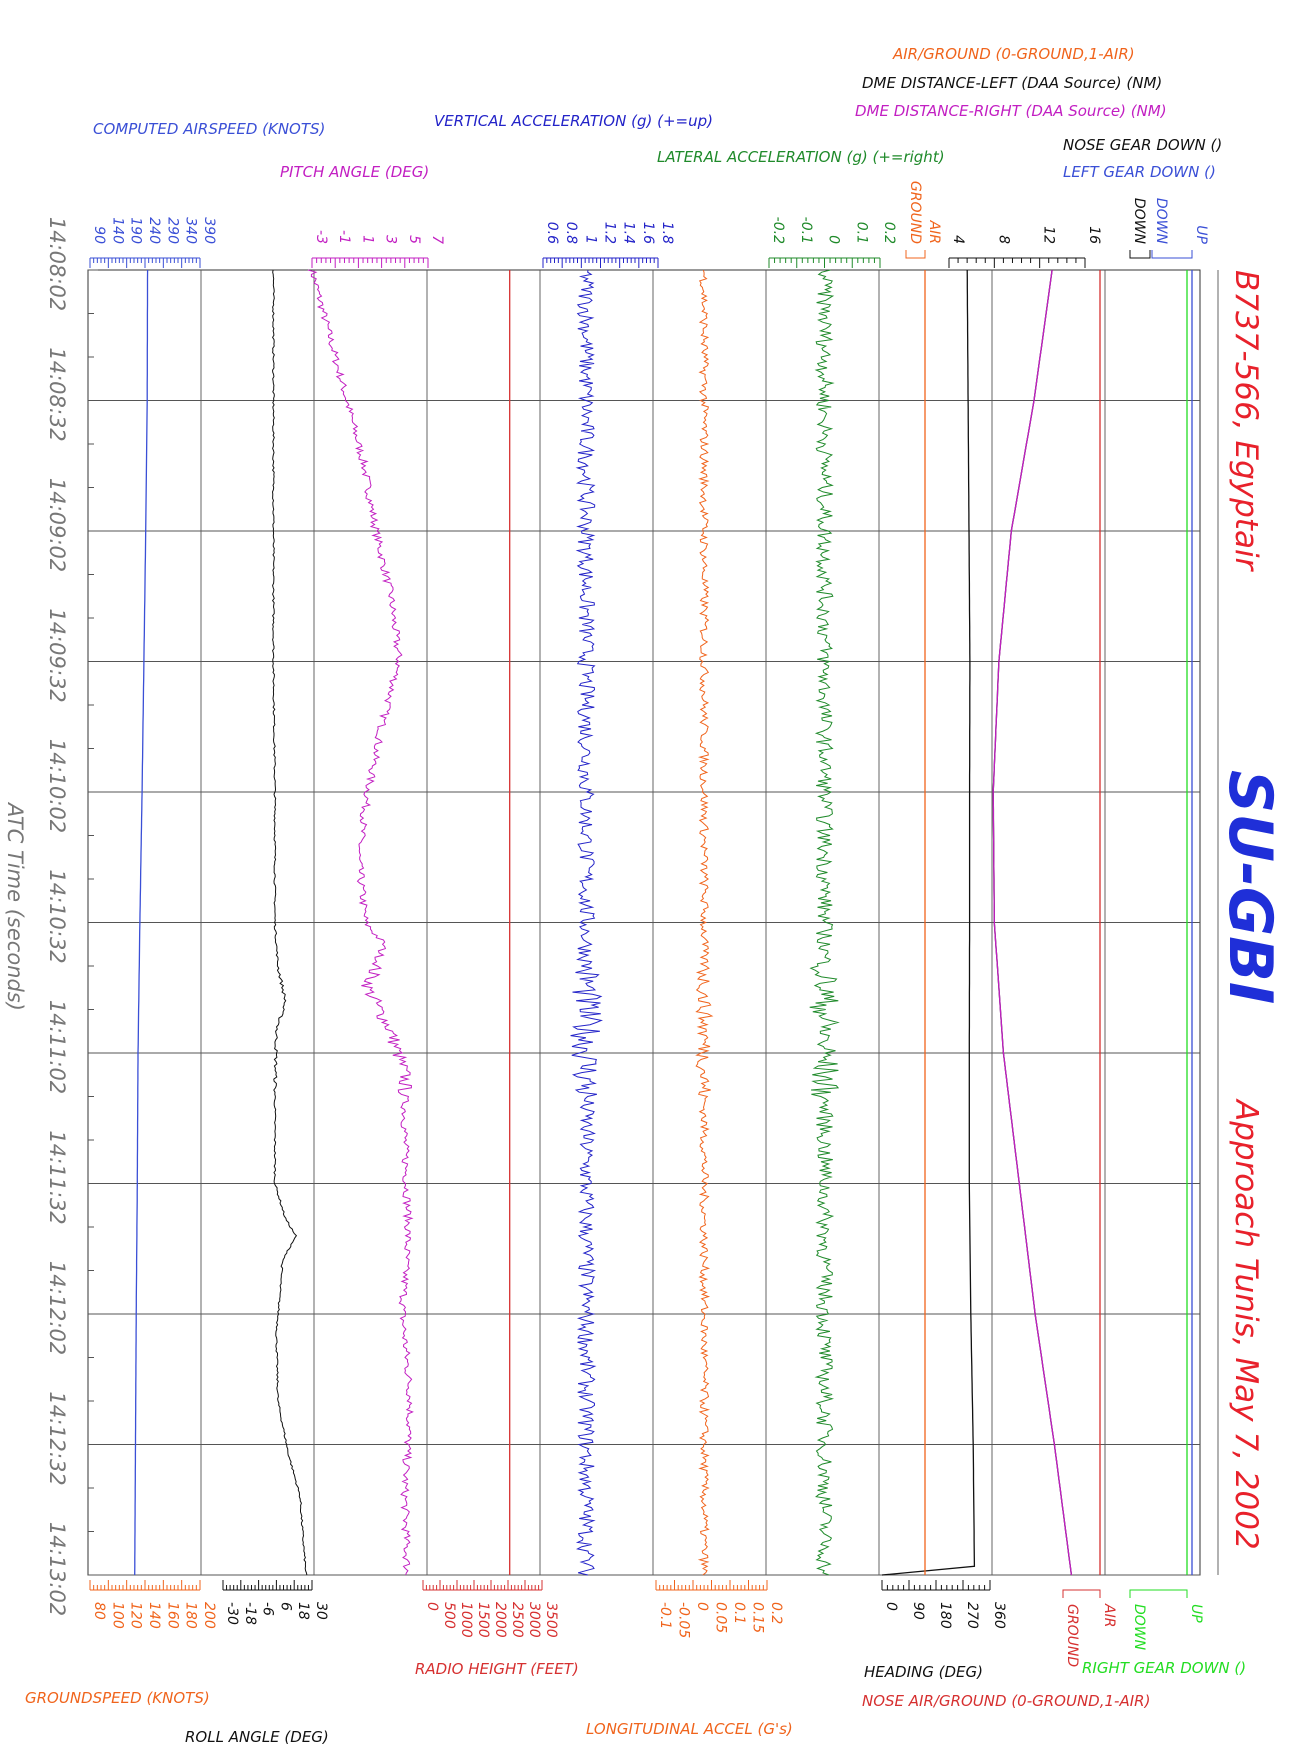 The width and height of the screenshot is (1295, 1751). Describe the element at coordinates (321, 237) in the screenshot. I see `pitch-tick-label: -3` at that location.